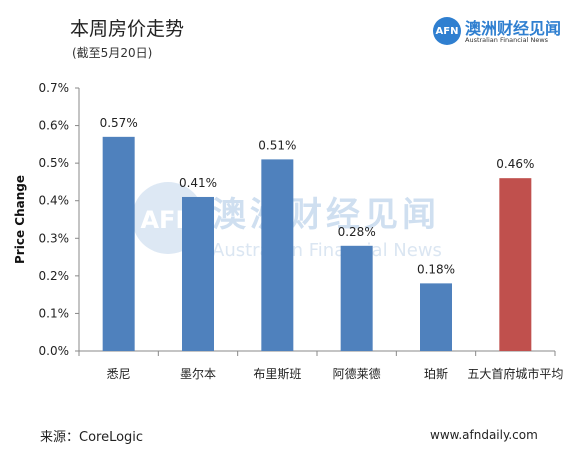 This screenshot has width=579, height=457. I want to click on y-tick-label: 0.1%, so click(54, 313).